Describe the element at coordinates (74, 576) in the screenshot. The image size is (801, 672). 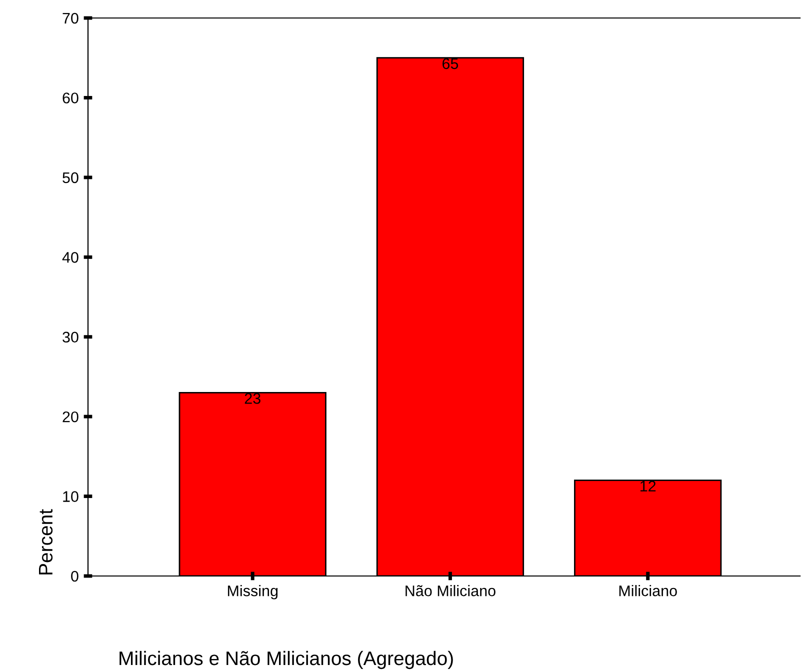
I see `y-tick-label: 0` at that location.